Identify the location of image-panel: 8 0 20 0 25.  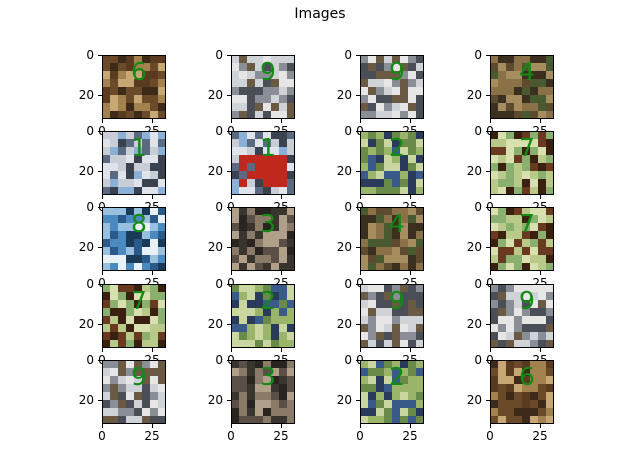
(122, 245).